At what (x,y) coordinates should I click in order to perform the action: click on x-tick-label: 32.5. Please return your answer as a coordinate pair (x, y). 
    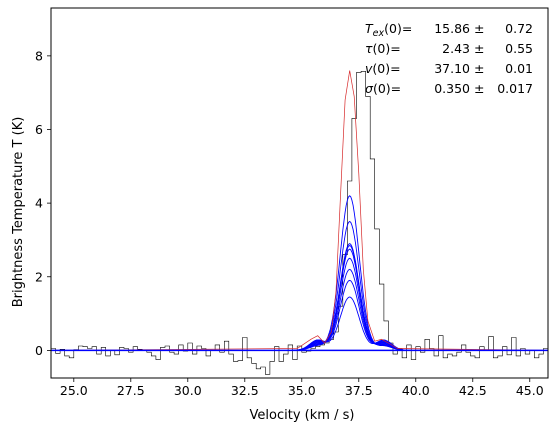
    Looking at the image, I should click on (245, 390).